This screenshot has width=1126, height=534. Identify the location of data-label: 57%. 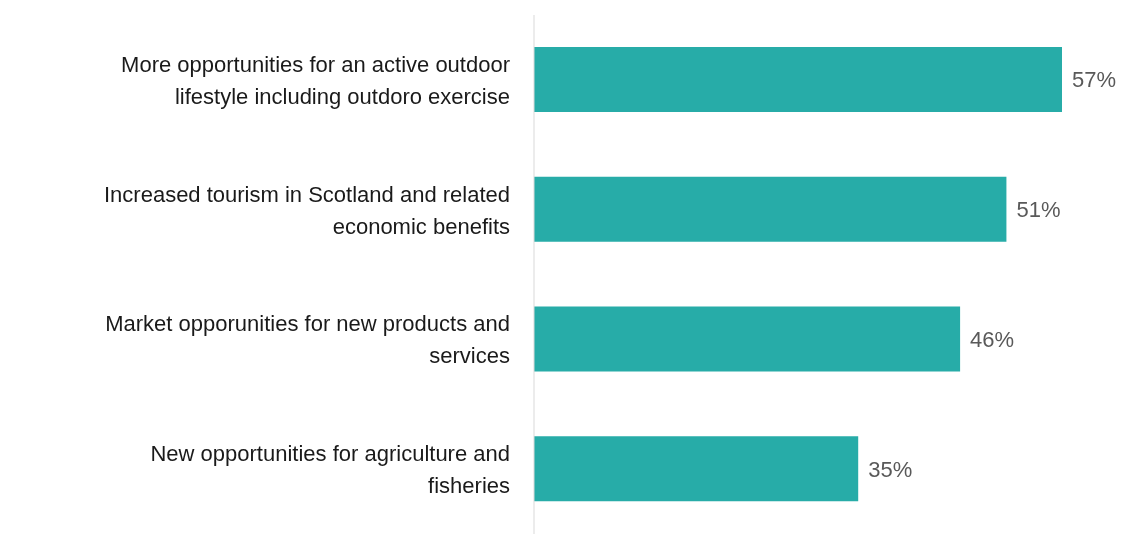
(1094, 80).